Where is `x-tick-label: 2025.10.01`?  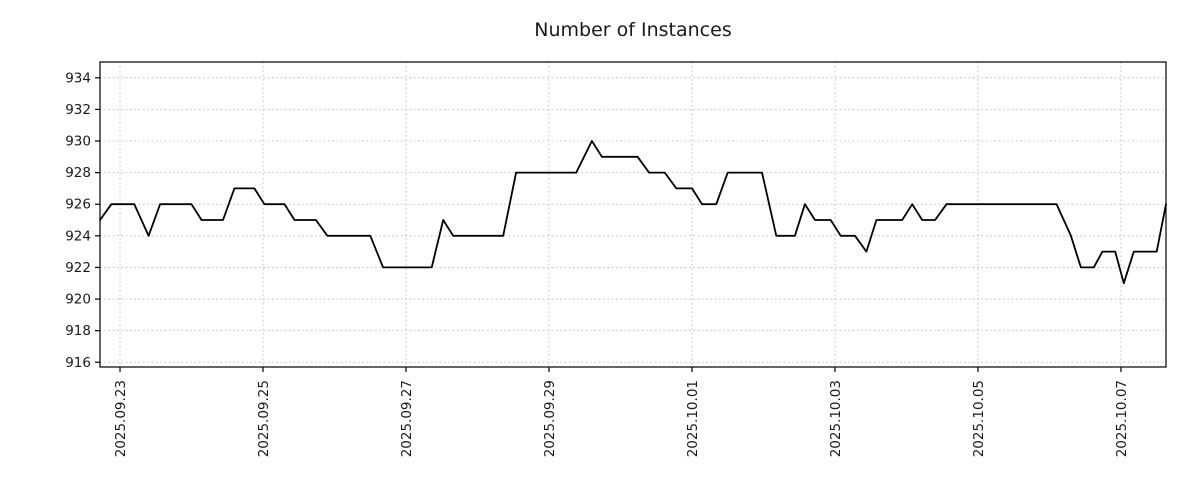 x-tick-label: 2025.10.01 is located at coordinates (693, 418).